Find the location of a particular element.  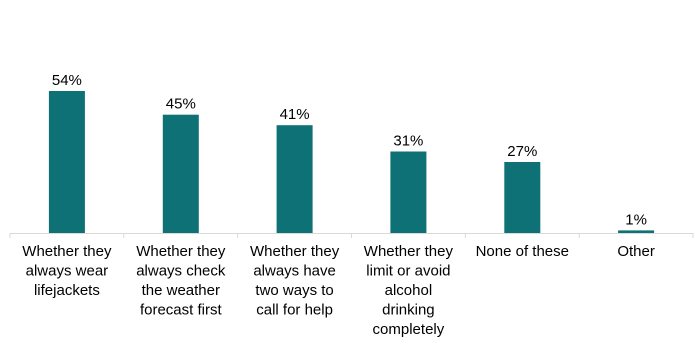

value-label-0: 54% is located at coordinates (67, 80).